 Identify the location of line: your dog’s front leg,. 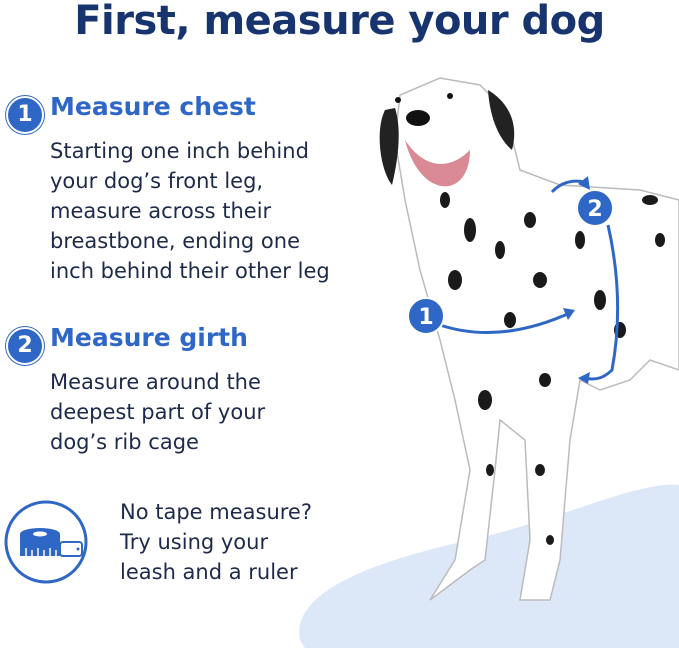
(157, 181).